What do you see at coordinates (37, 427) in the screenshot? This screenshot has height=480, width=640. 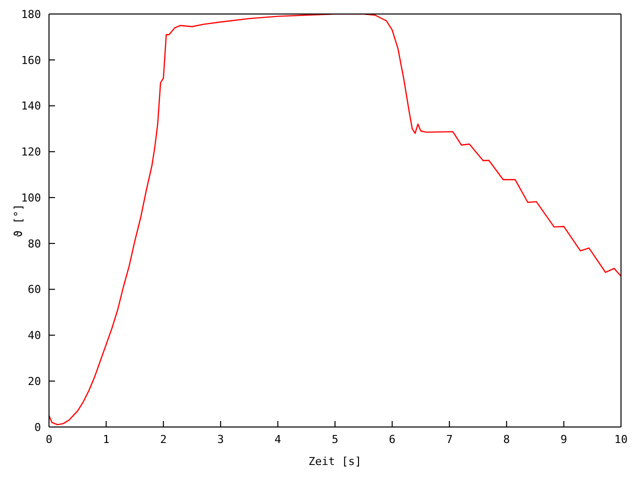 I see `y-tick-label: 0` at bounding box center [37, 427].